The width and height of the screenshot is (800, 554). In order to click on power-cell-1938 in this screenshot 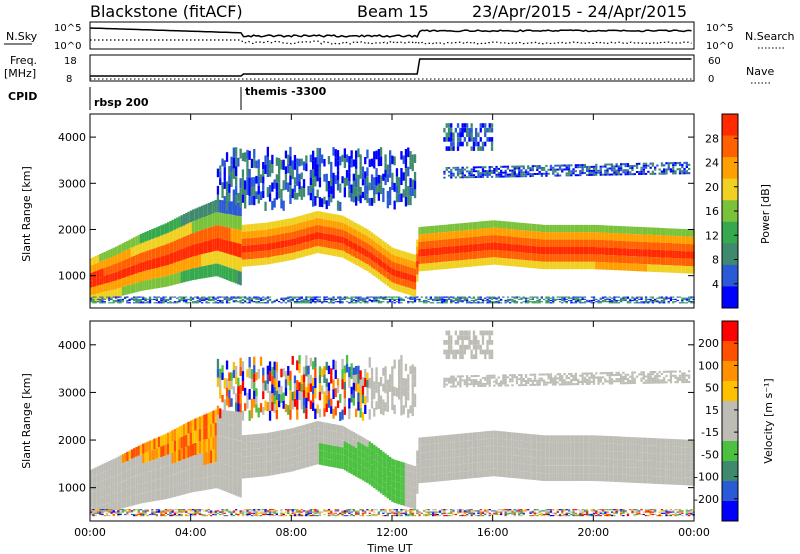, I will do `click(449, 257)`.